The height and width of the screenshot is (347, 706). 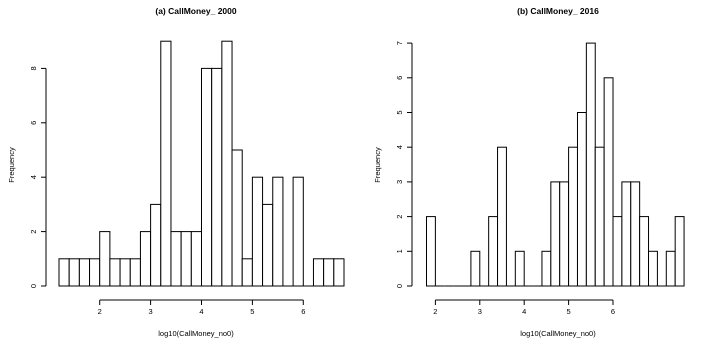 What do you see at coordinates (399, 112) in the screenshot?
I see `y-tick-label: 5` at bounding box center [399, 112].